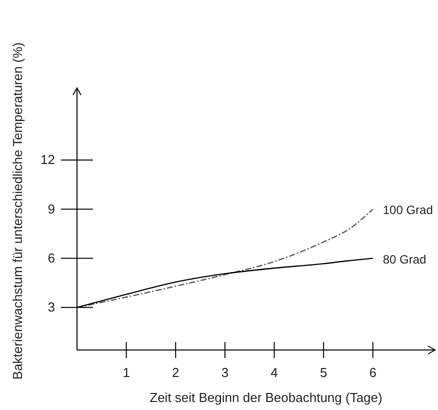 The height and width of the screenshot is (410, 438). Describe the element at coordinates (51, 208) in the screenshot. I see `y-tick-label: 9` at that location.